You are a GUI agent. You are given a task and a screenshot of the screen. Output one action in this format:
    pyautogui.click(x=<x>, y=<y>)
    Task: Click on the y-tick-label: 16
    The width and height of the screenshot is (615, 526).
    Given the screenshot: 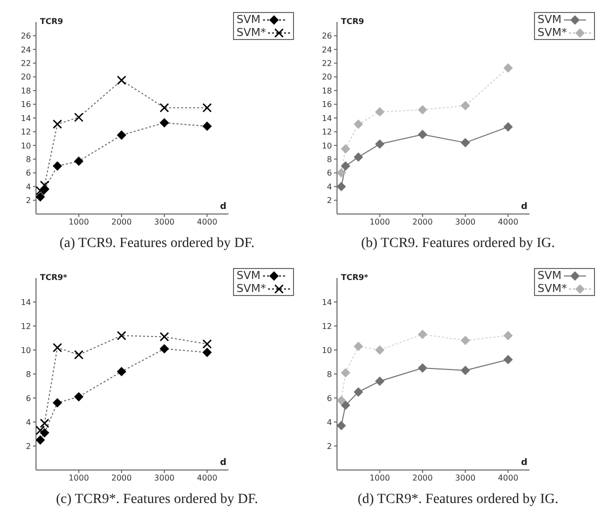 What is the action you would take?
    pyautogui.click(x=25, y=105)
    